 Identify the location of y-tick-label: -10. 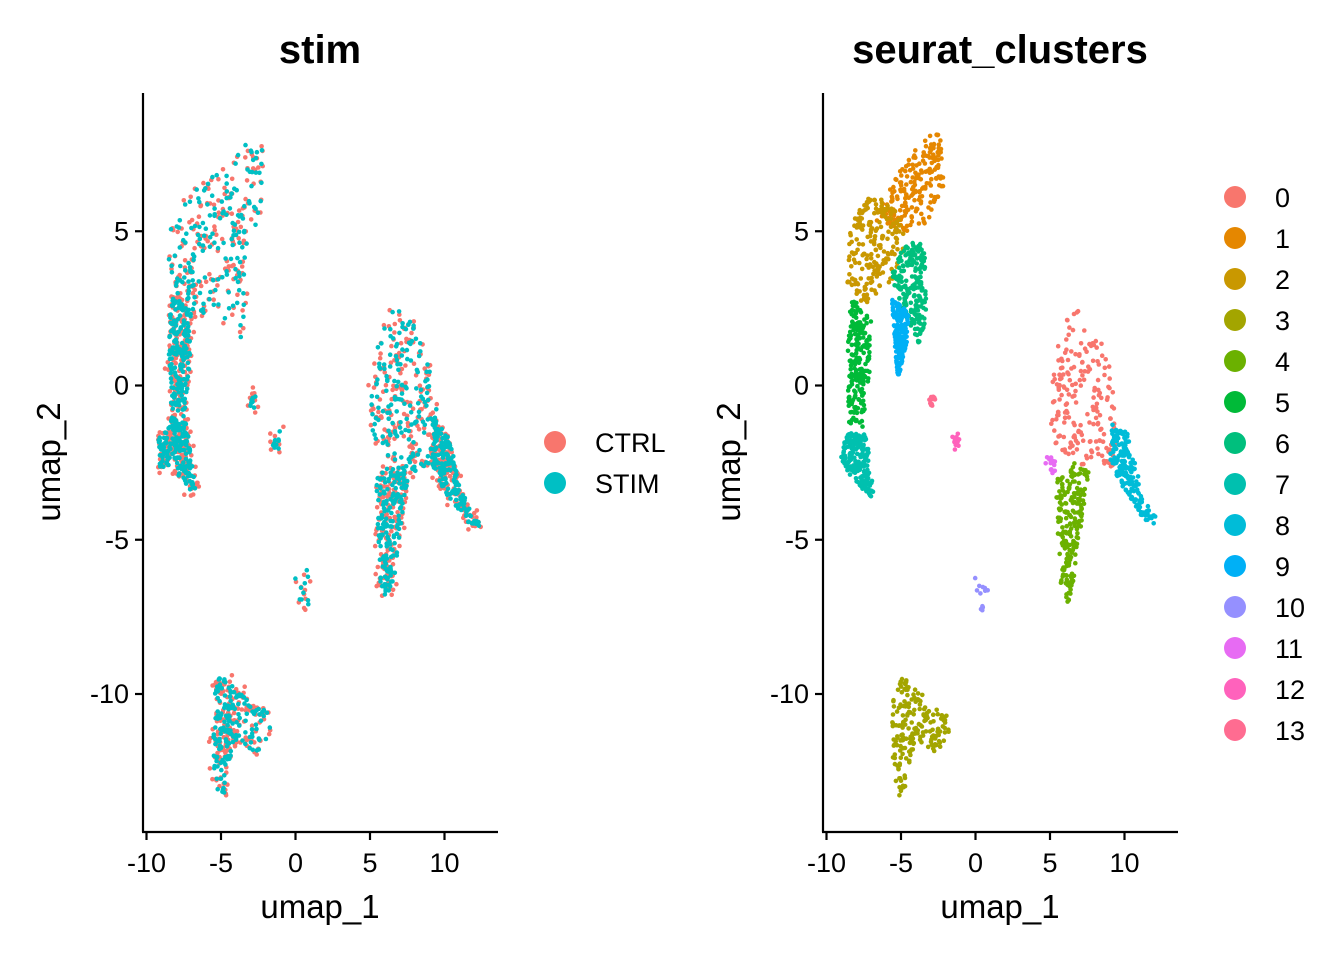
(789, 694).